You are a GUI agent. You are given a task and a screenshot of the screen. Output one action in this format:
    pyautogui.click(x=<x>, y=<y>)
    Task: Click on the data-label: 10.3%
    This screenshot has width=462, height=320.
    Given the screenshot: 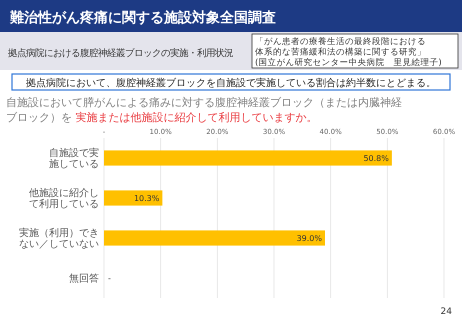 What is the action you would take?
    pyautogui.click(x=147, y=198)
    